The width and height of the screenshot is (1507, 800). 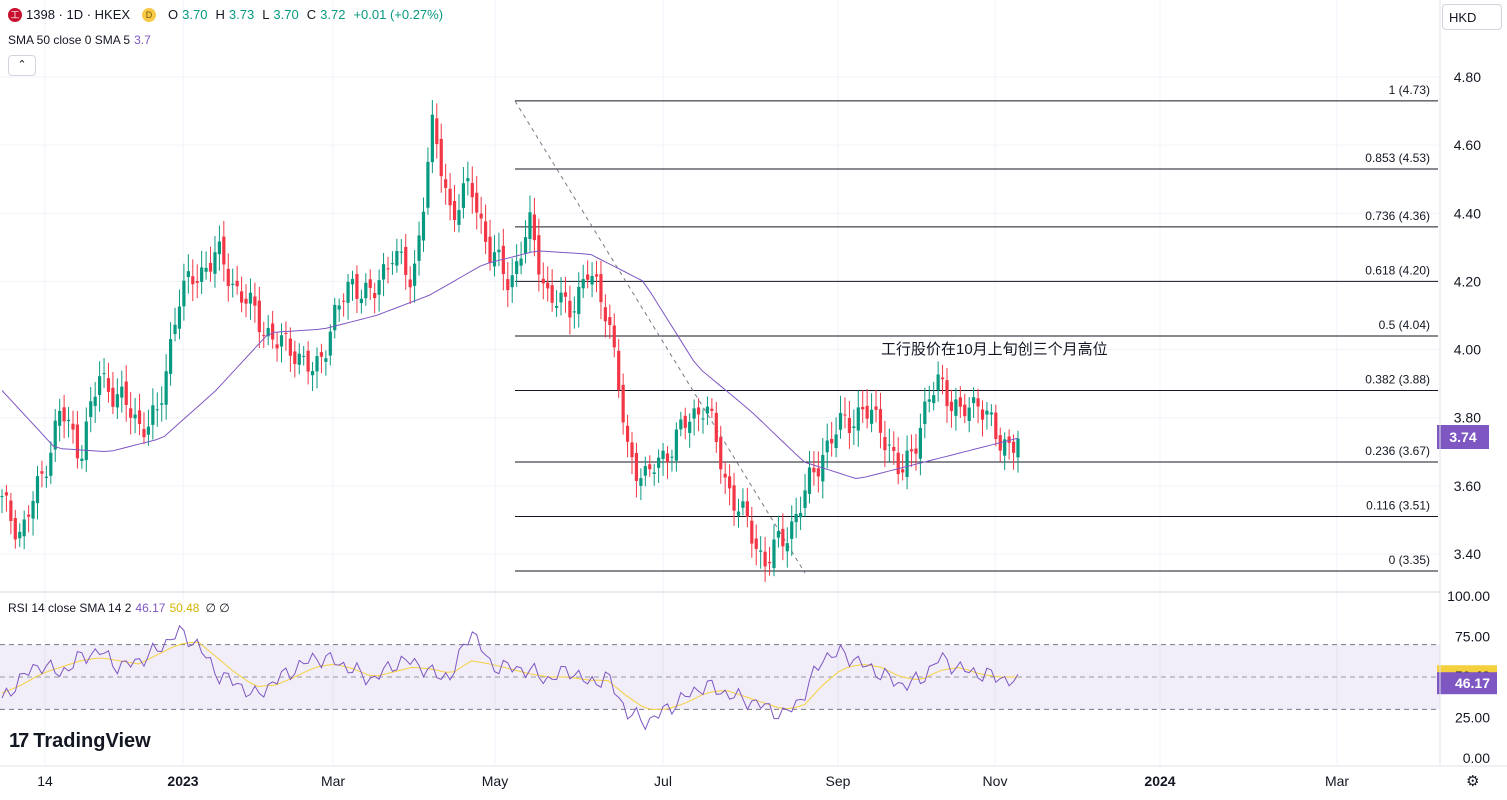 I want to click on fib-level-label: 1 (4.73), so click(x=1409, y=90).